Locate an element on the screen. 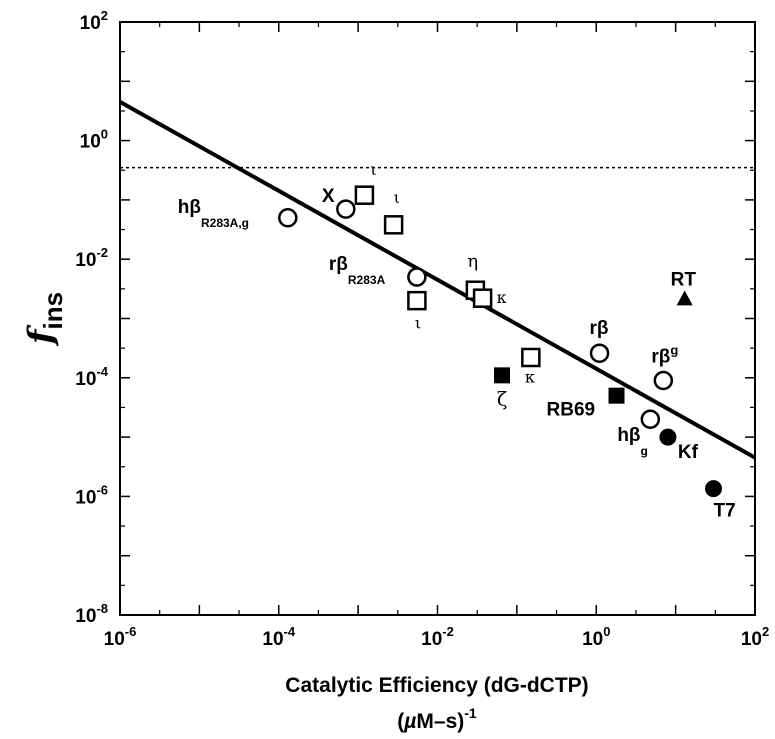 This screenshot has height=739, width=775. point-label: RT is located at coordinates (684, 279).